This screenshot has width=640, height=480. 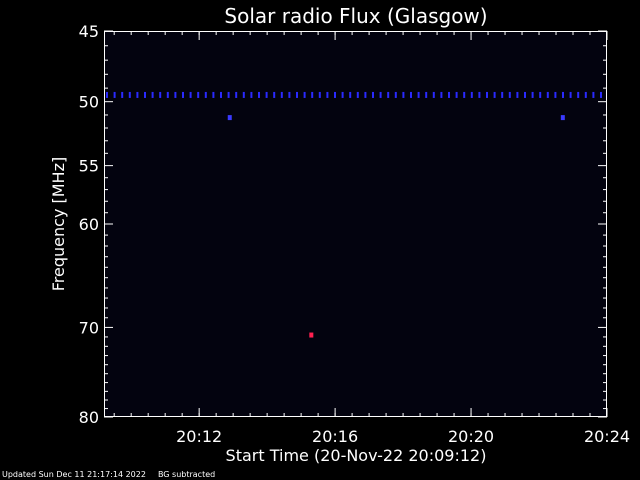 I want to click on y-tick-label: 80, so click(x=89, y=417).